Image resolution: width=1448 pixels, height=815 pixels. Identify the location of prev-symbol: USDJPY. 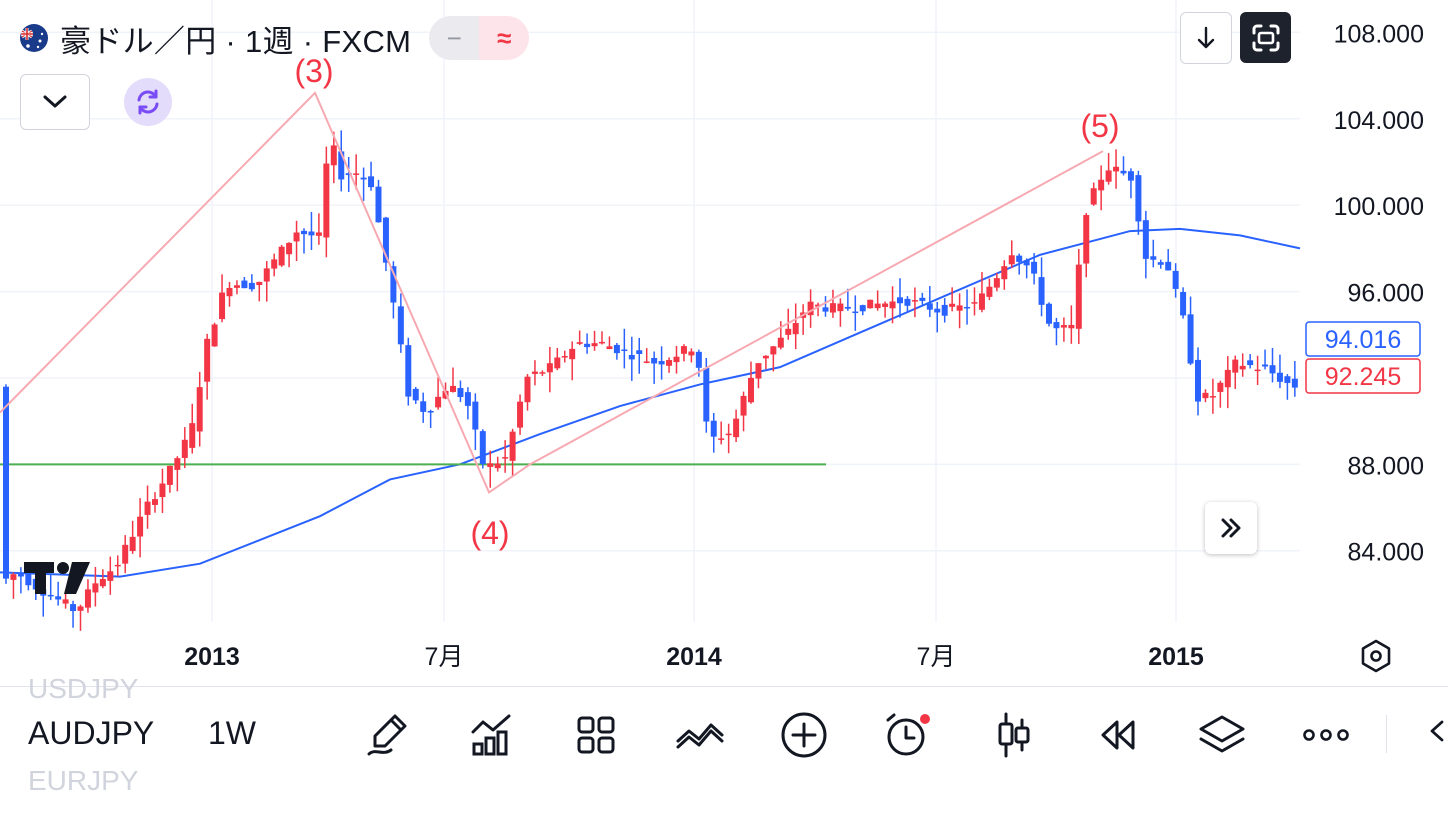
(83, 688).